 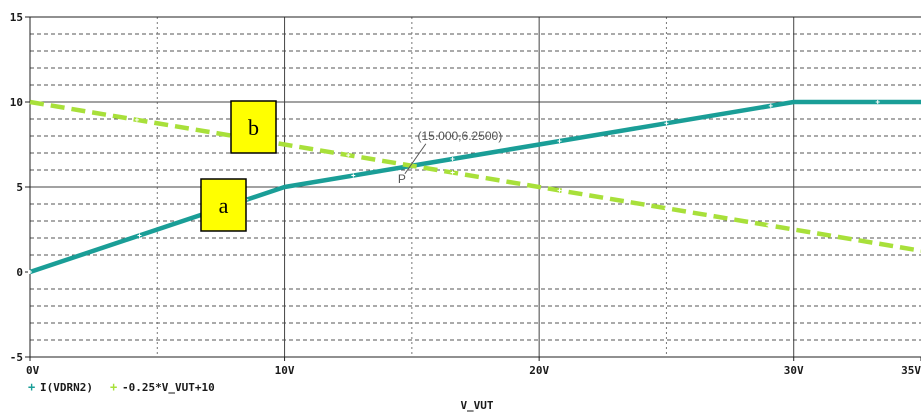 I want to click on callout-label: b, so click(x=253, y=127).